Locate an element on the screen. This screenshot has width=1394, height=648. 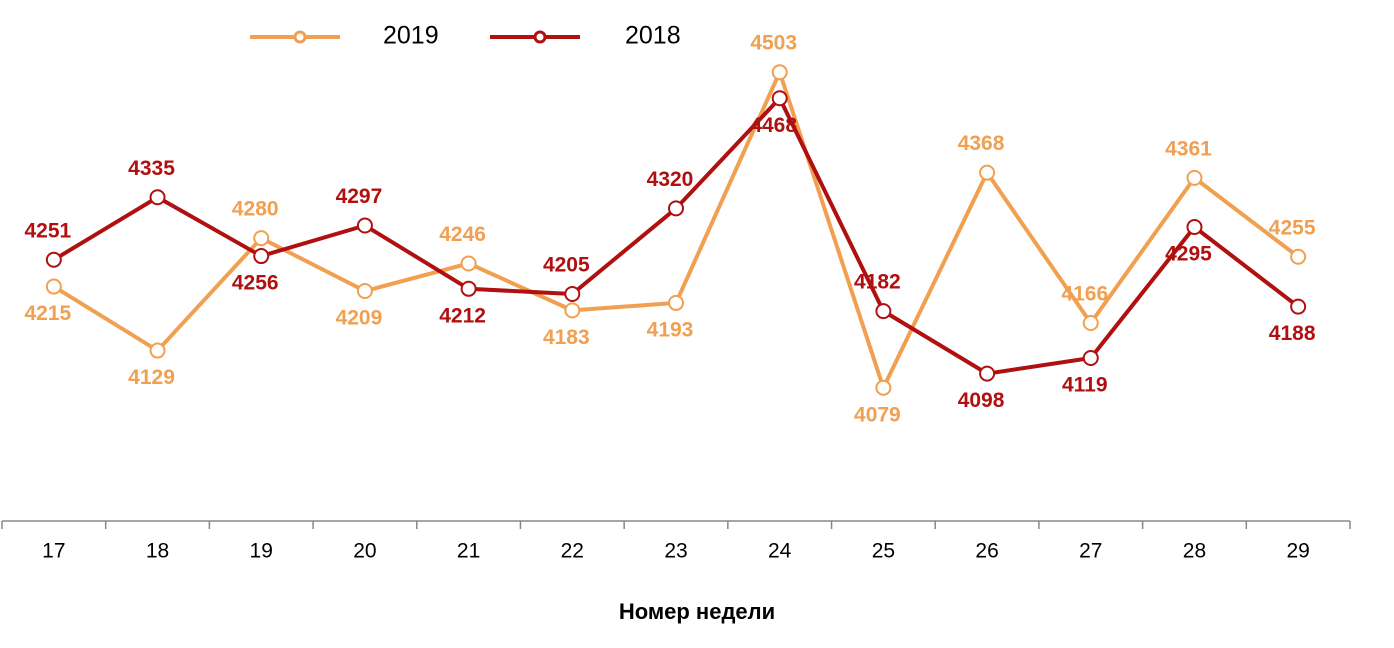
data-label: 4098 is located at coordinates (981, 400).